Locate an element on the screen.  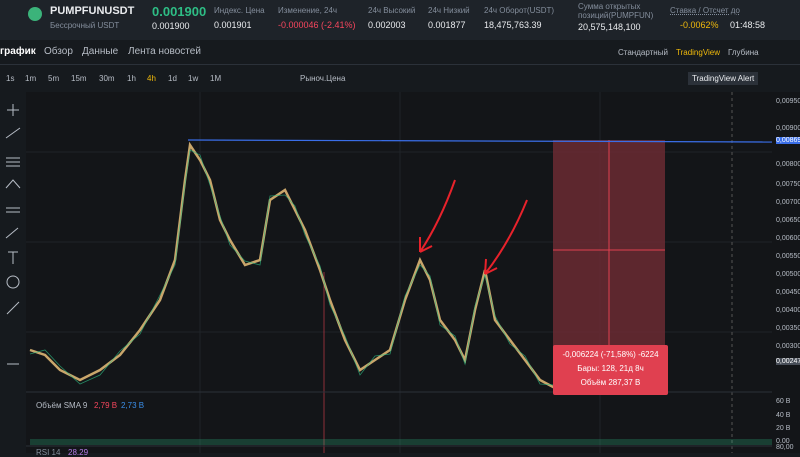
funding-rate: -0.0062% is located at coordinates (699, 25).